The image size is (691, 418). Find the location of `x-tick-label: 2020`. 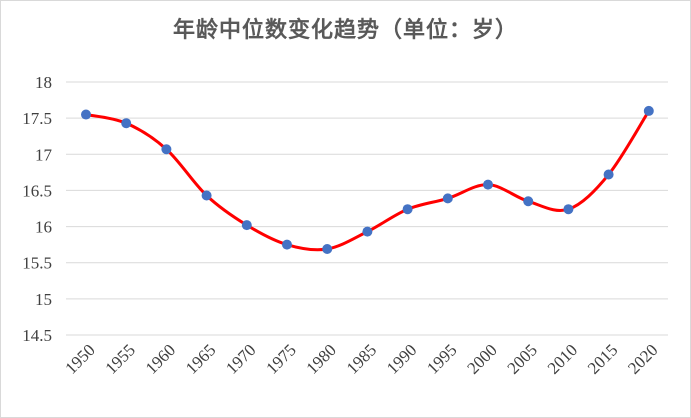

x-tick-label: 2020 is located at coordinates (642, 358).